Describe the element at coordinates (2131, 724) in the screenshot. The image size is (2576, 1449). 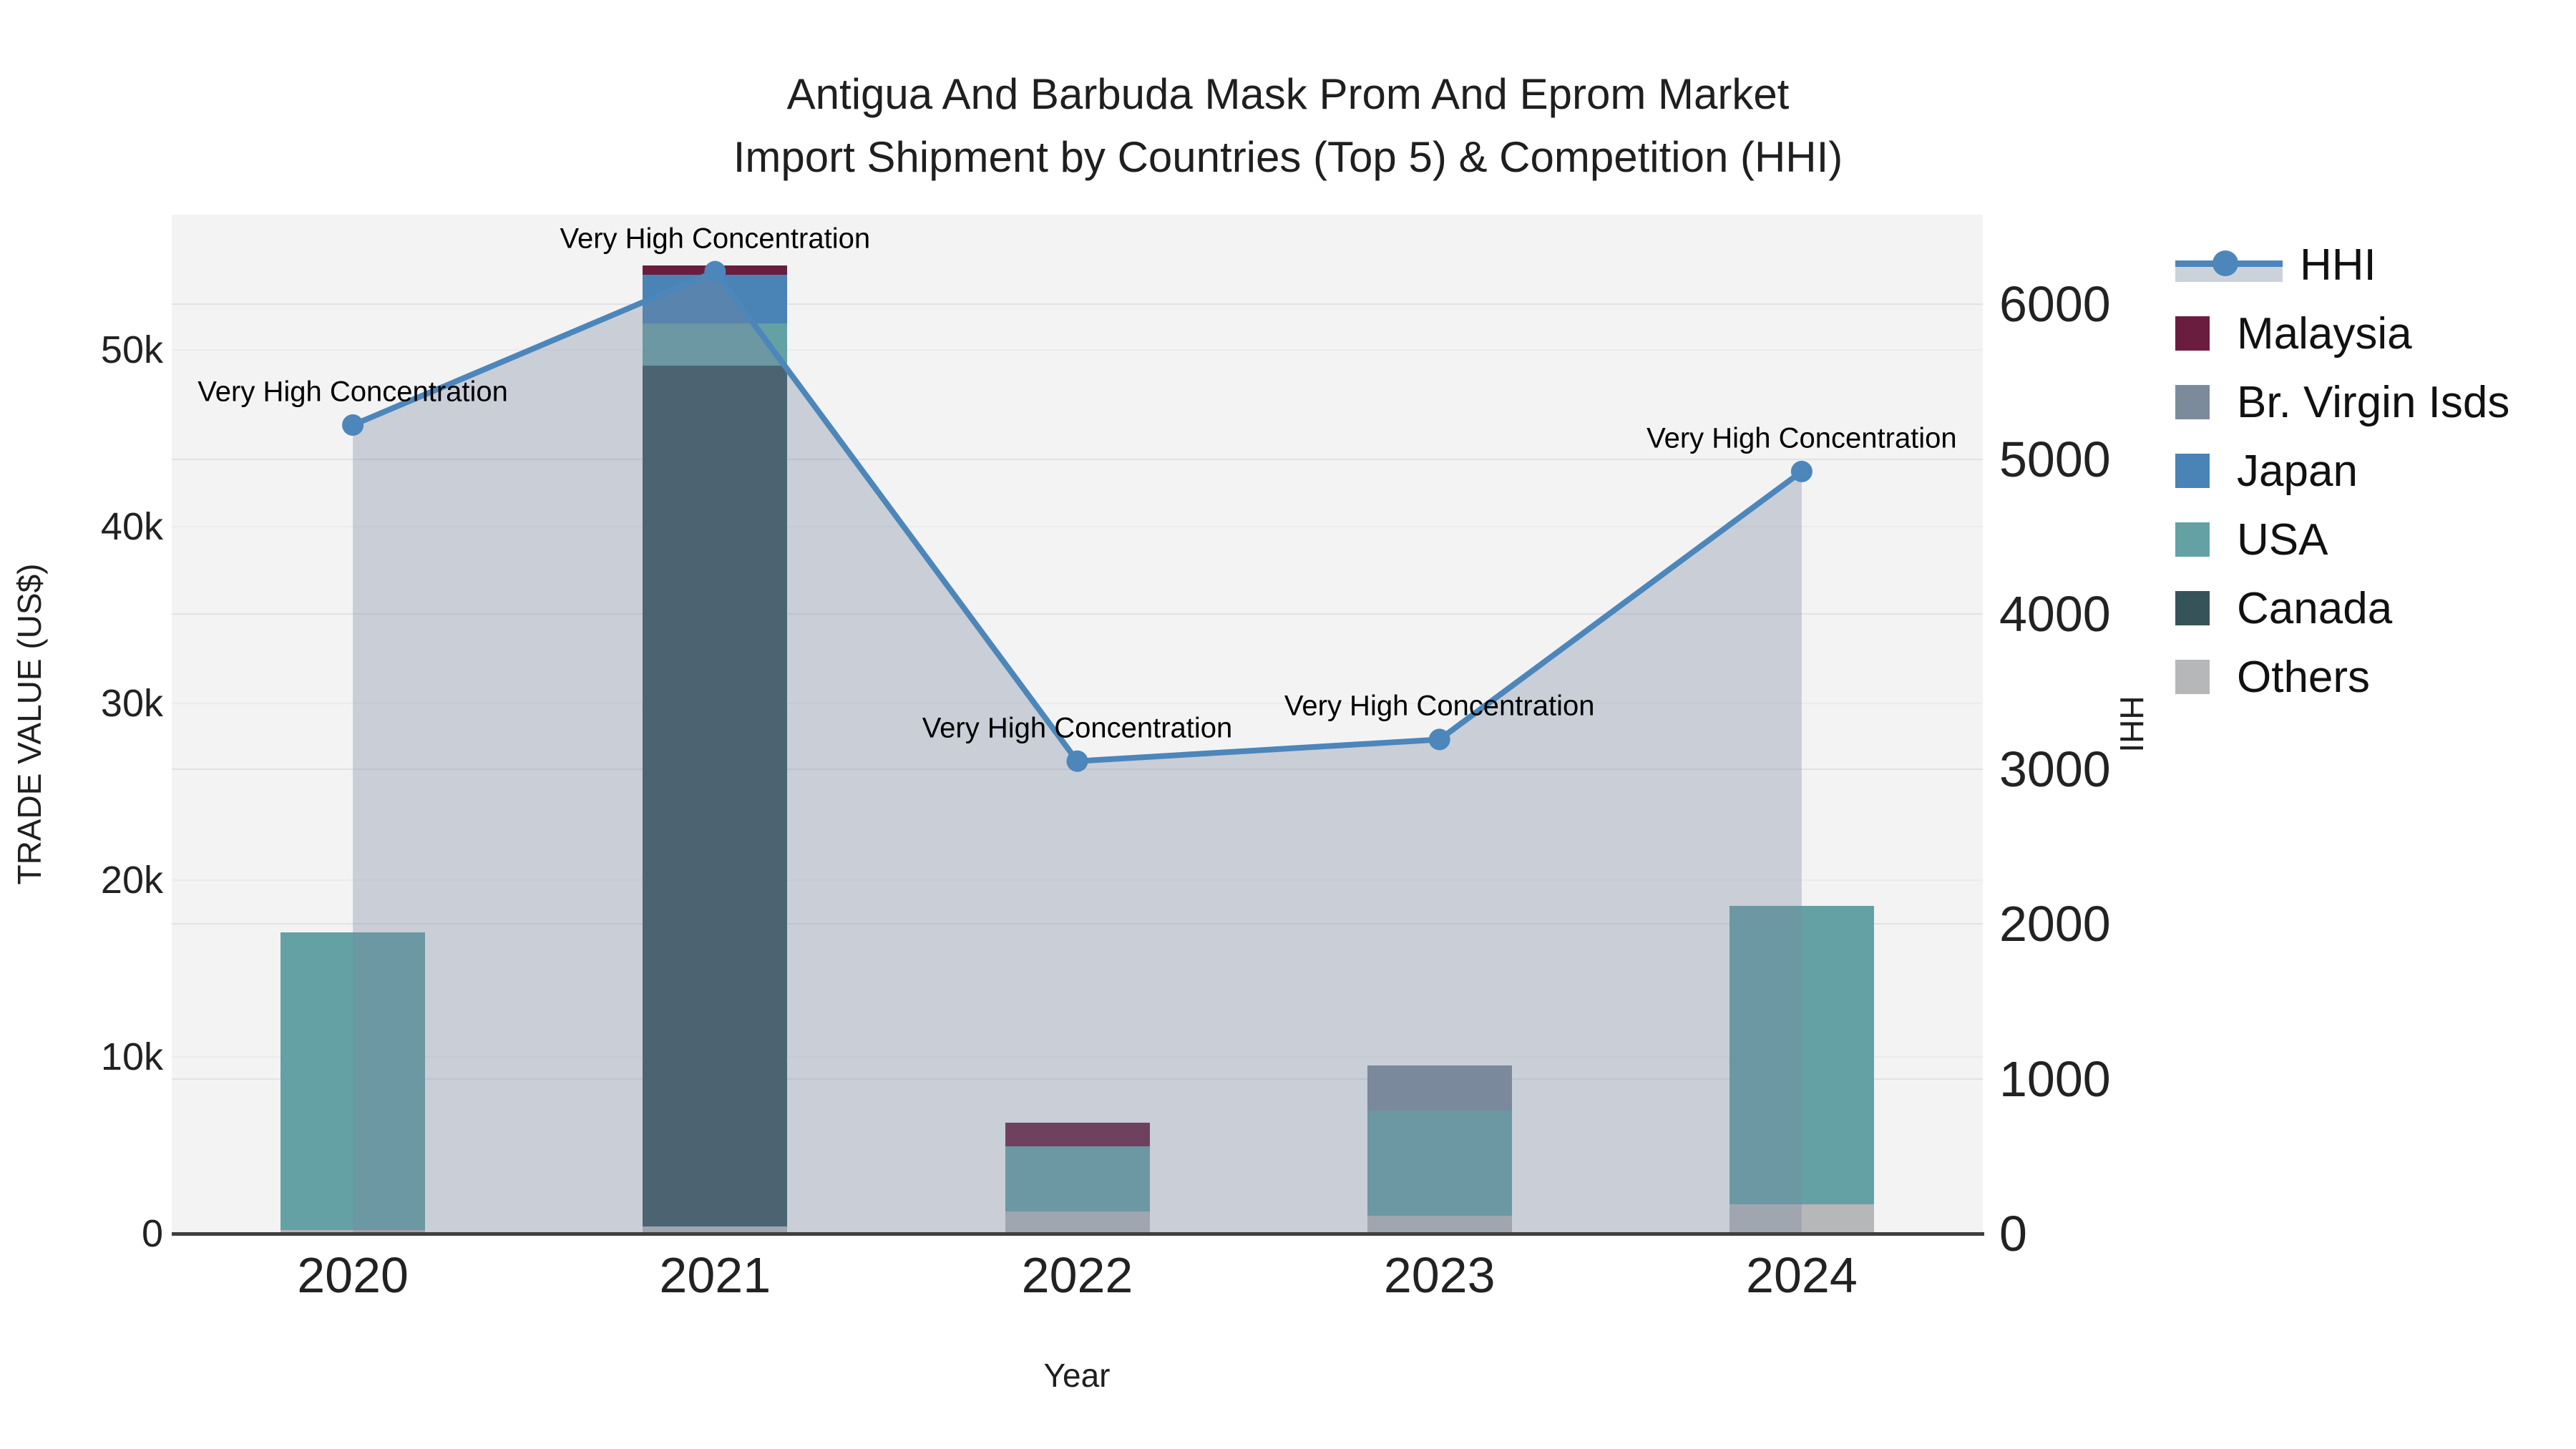
I see `y-axis-right-title: HHI` at that location.